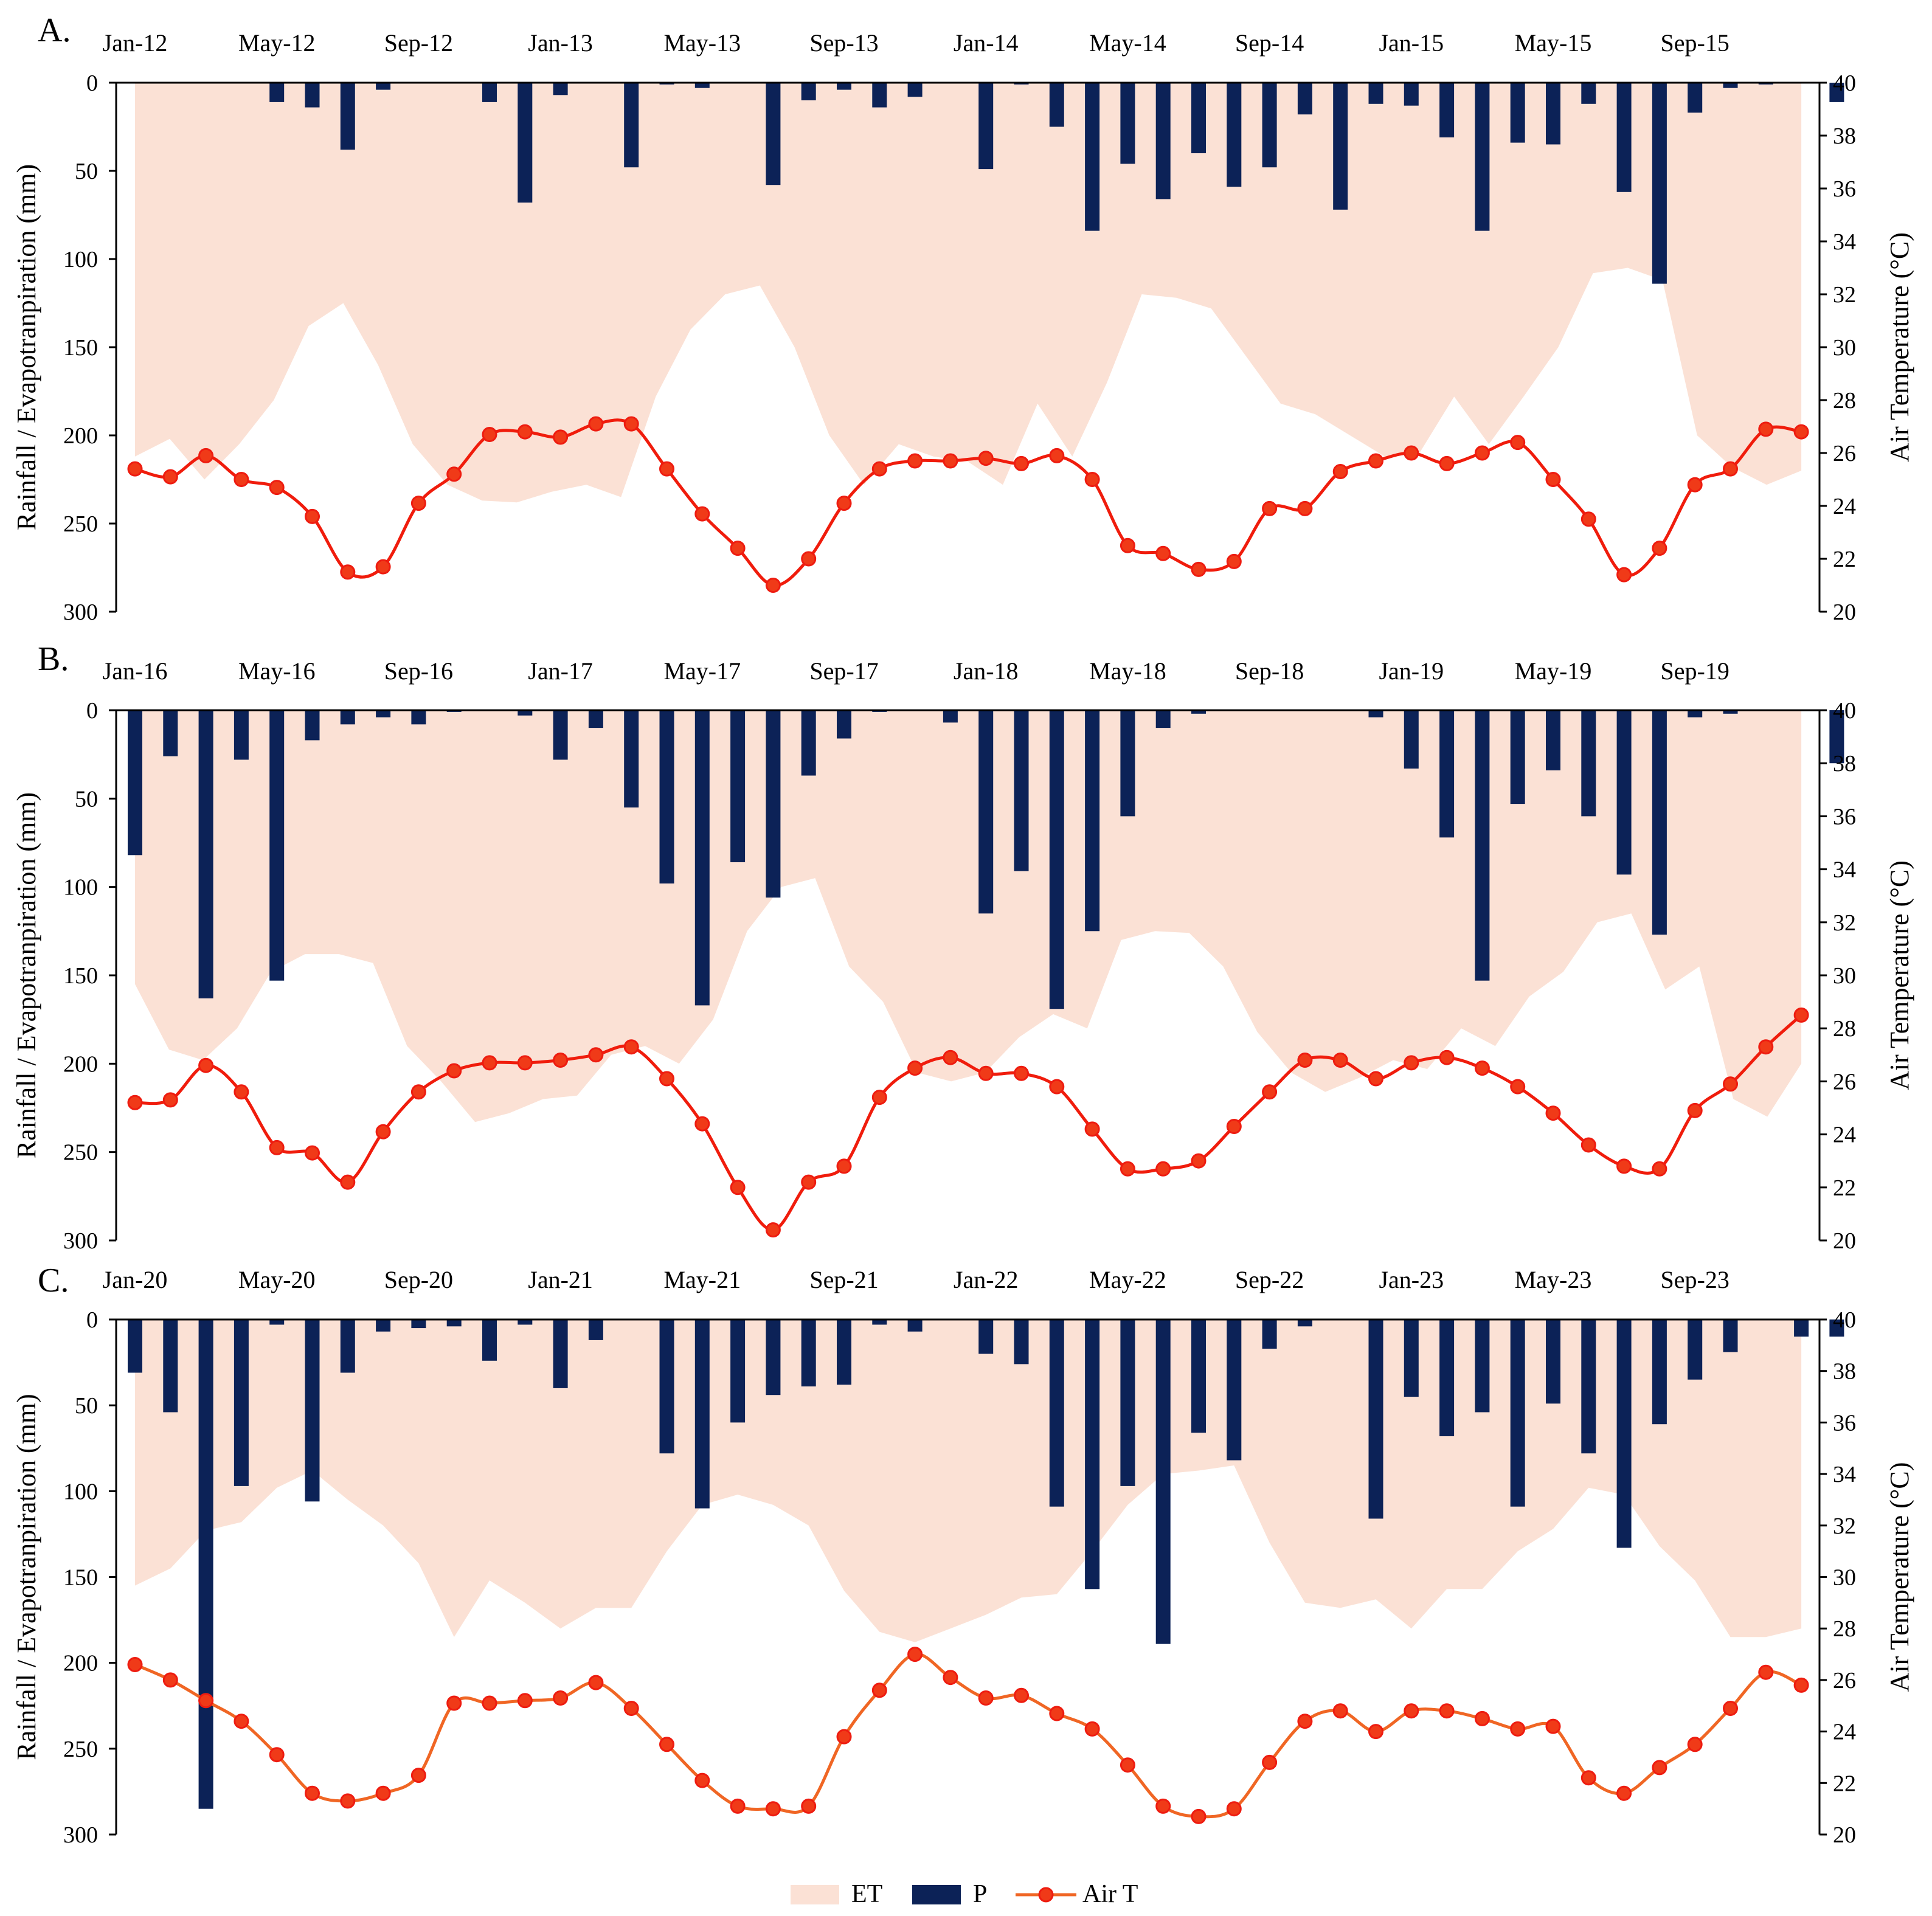  Describe the element at coordinates (815, 1894) in the screenshot. I see `legend-et-swatch` at that location.